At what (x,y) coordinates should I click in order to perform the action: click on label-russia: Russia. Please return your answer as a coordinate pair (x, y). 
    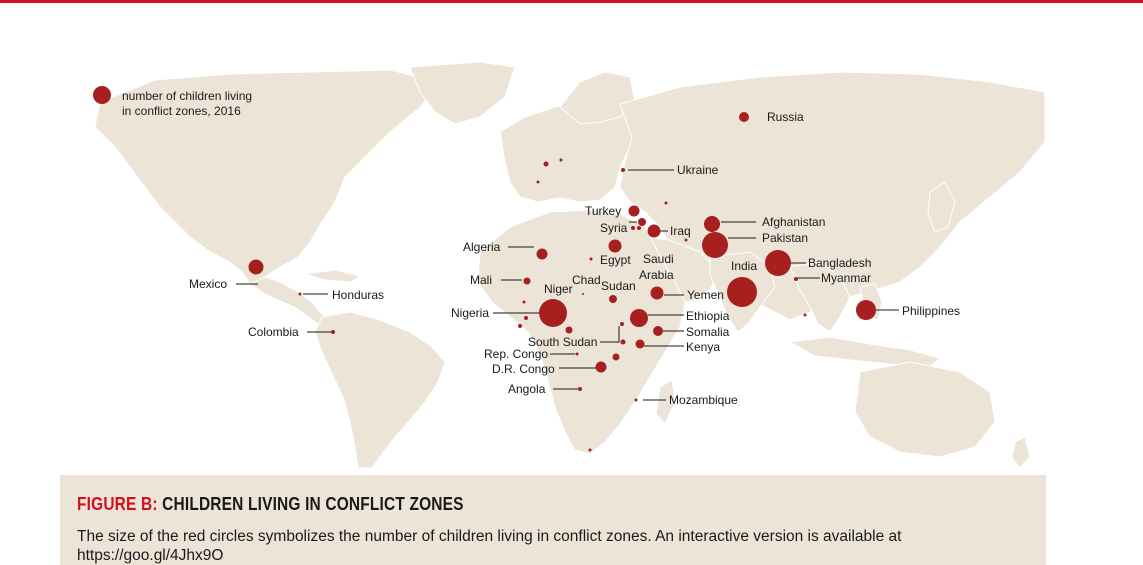
    Looking at the image, I should click on (785, 117).